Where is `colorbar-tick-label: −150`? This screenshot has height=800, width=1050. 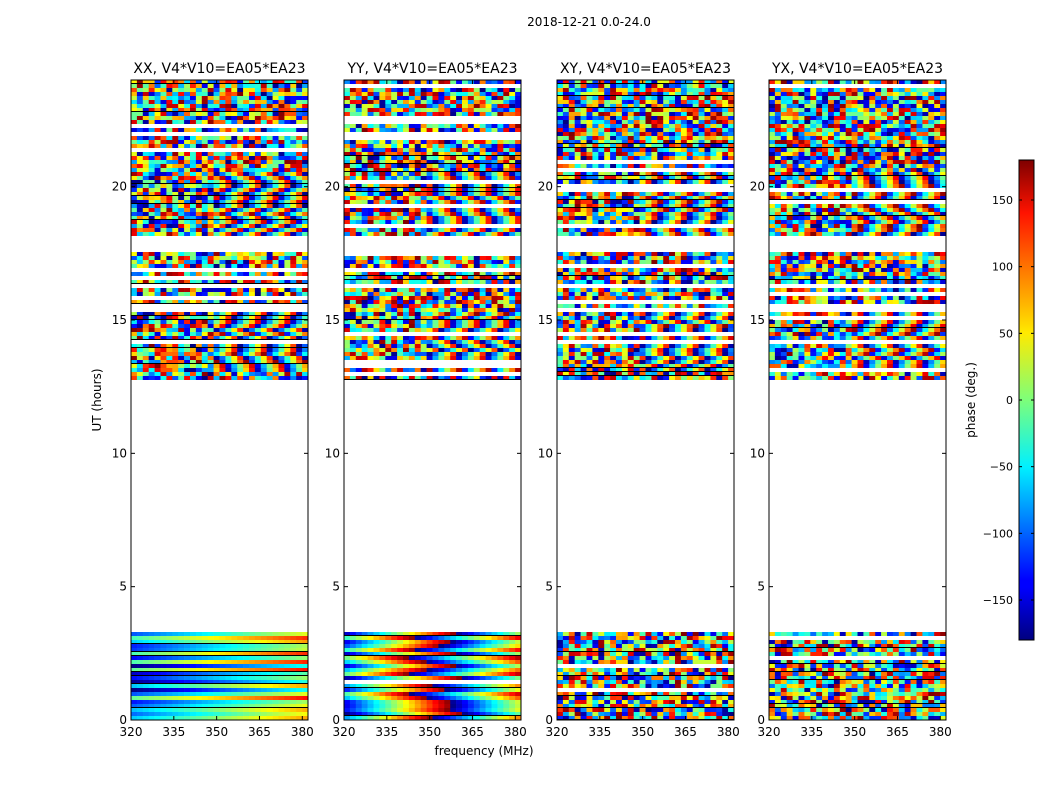 colorbar-tick-label: −150 is located at coordinates (998, 600).